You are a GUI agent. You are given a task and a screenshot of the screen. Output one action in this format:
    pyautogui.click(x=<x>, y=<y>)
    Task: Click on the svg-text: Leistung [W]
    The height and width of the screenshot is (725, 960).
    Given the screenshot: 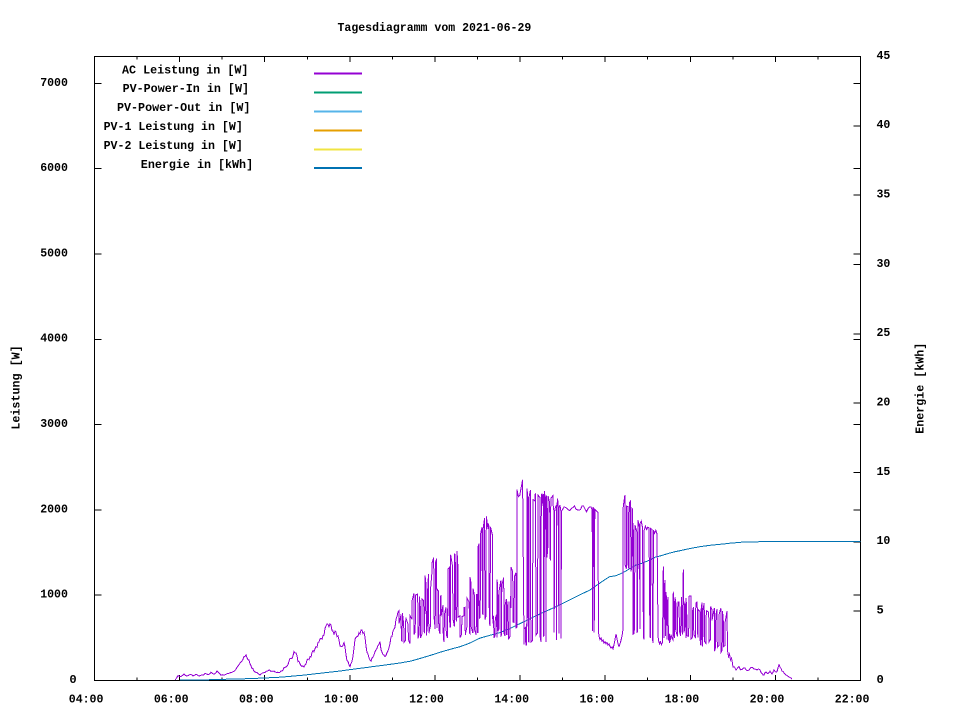 What is the action you would take?
    pyautogui.click(x=16, y=387)
    